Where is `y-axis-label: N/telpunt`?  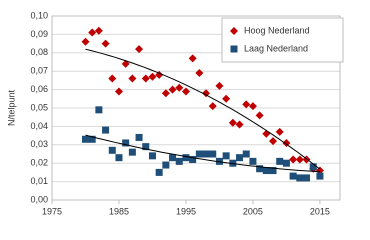 y-axis-label: N/telpunt is located at coordinates (11, 107).